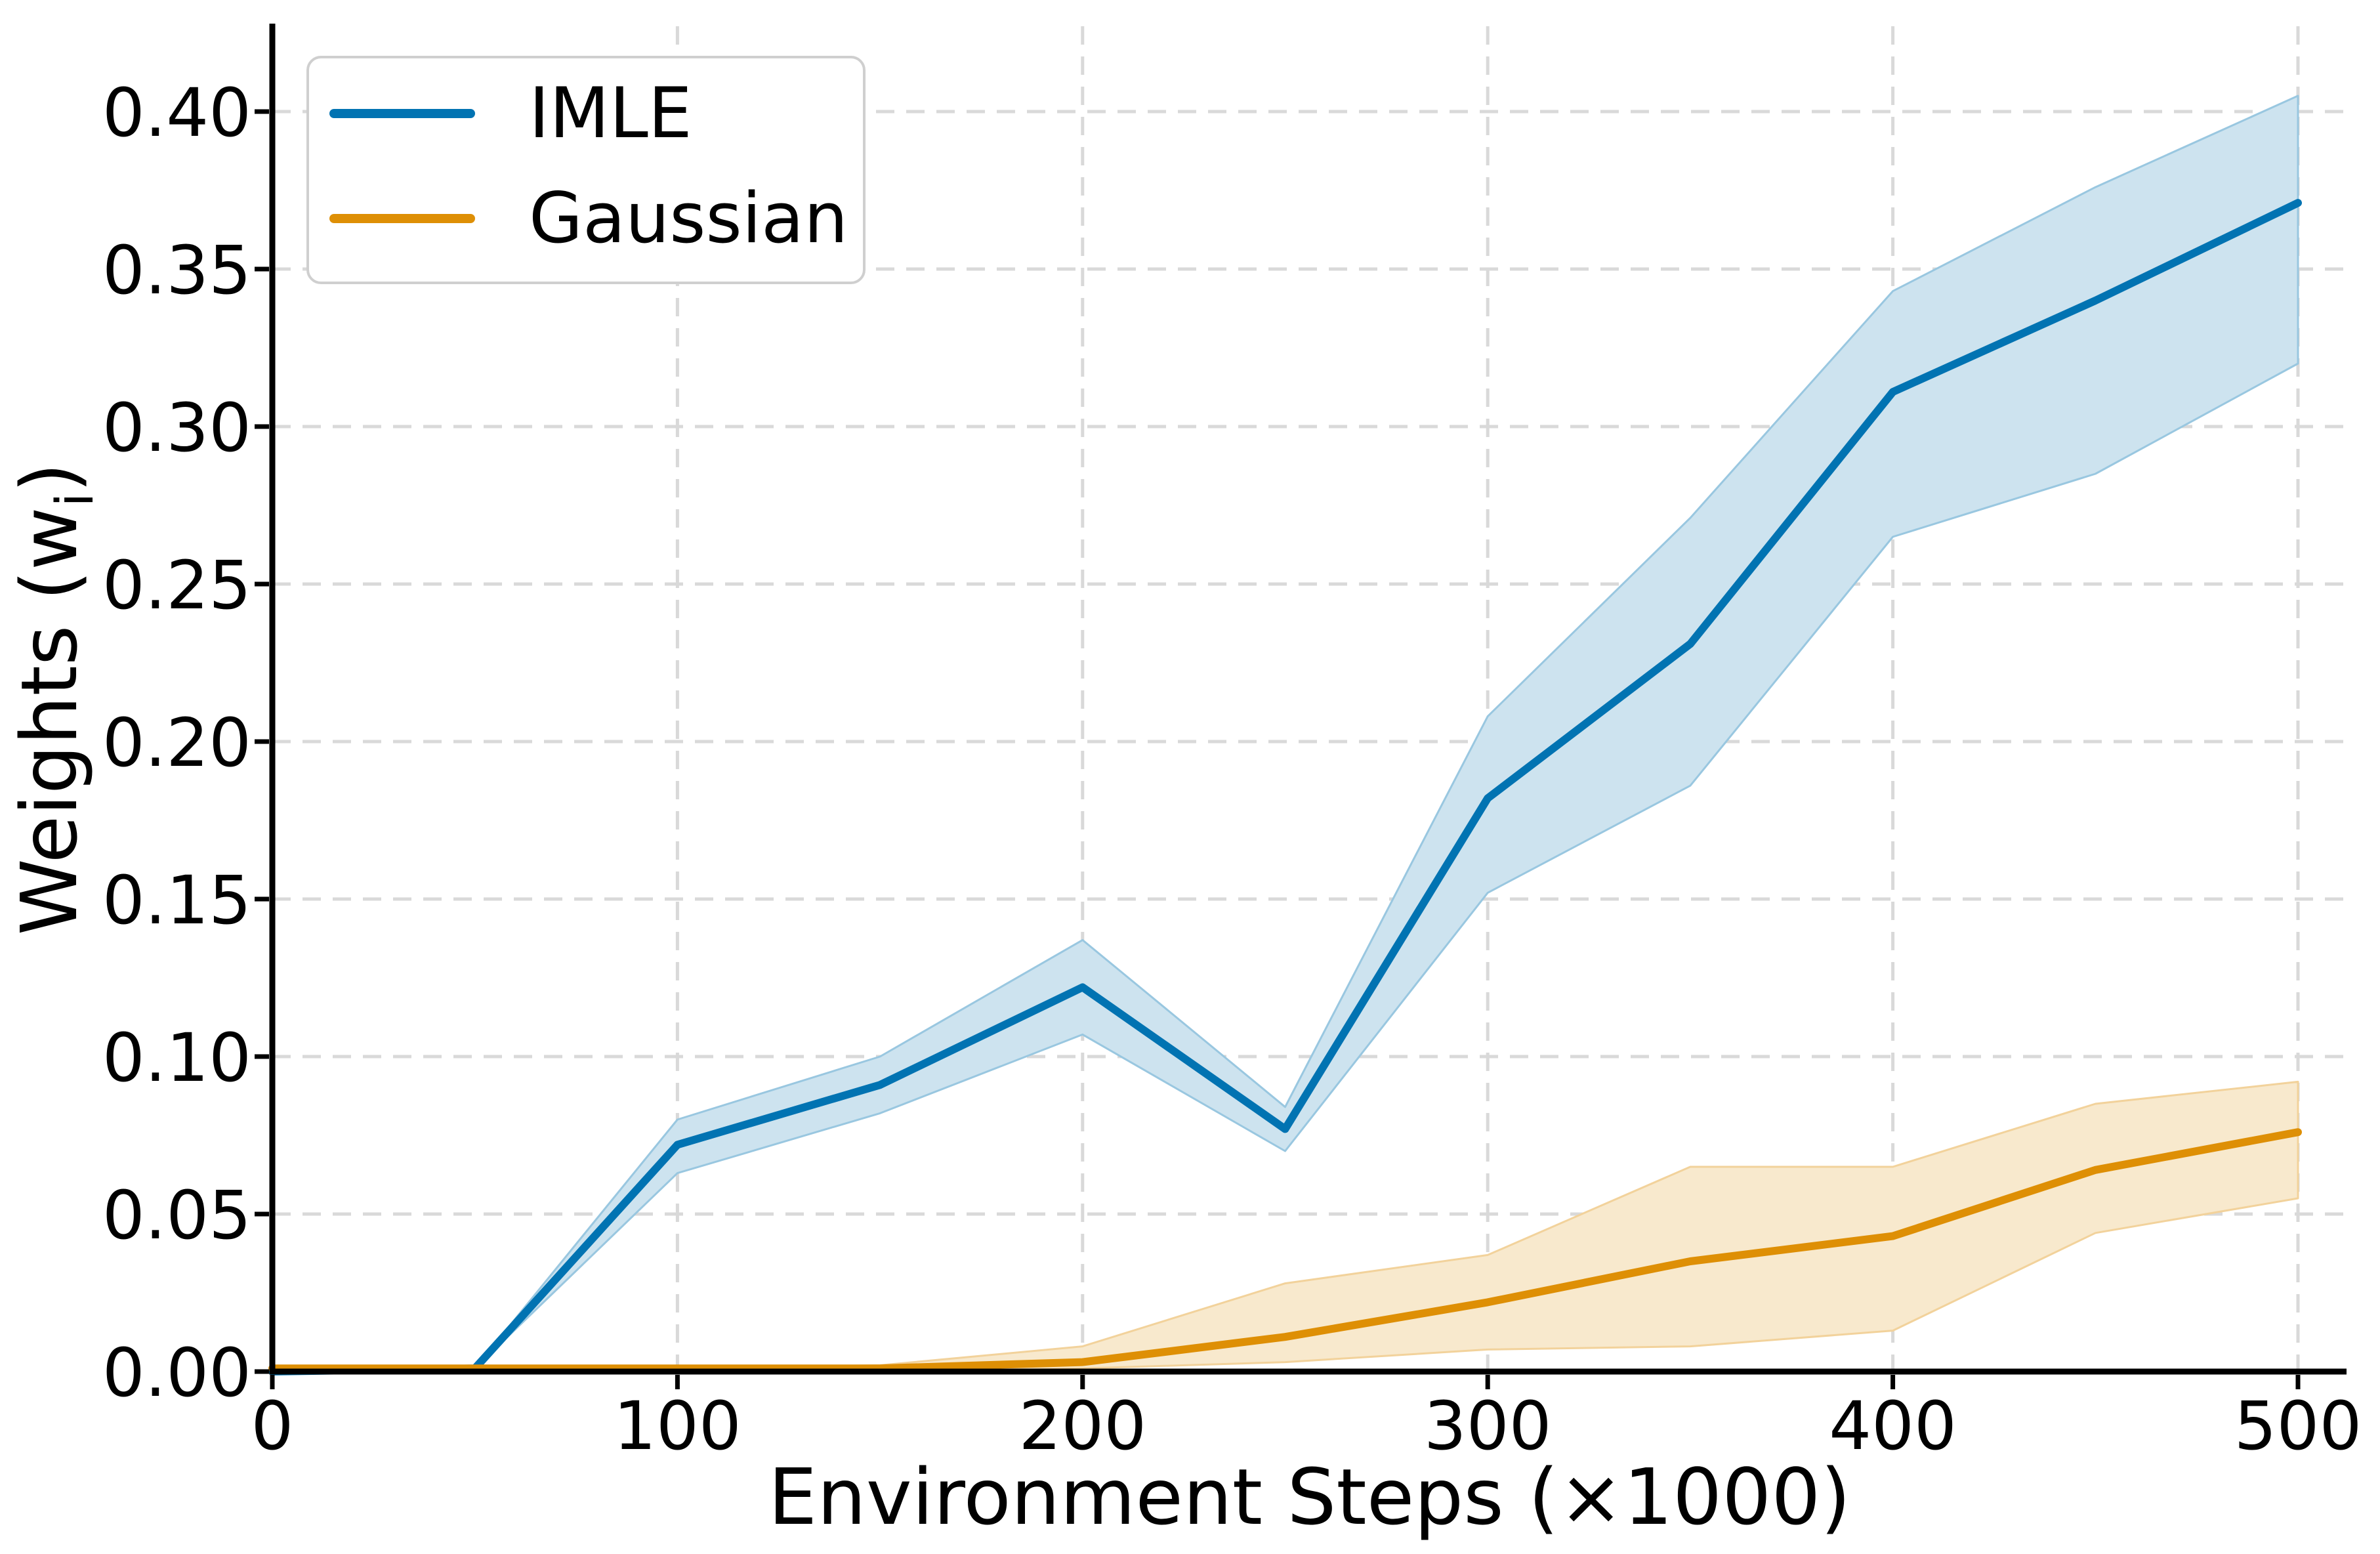 This screenshot has height=1554, width=2380. What do you see at coordinates (176, 1216) in the screenshot?
I see `y-tick-label: 0.05` at bounding box center [176, 1216].